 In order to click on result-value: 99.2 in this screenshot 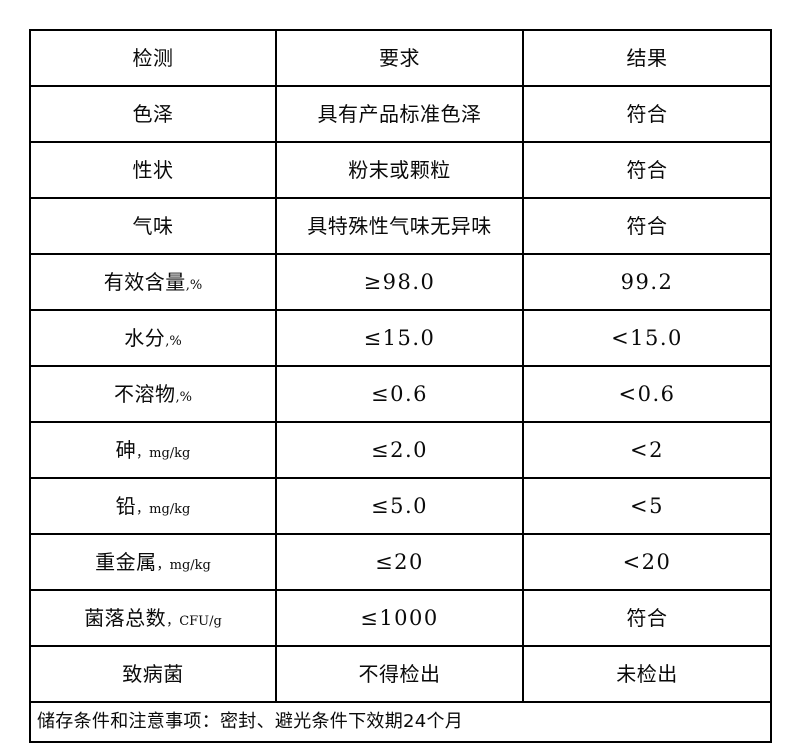, I will do `click(647, 281)`.